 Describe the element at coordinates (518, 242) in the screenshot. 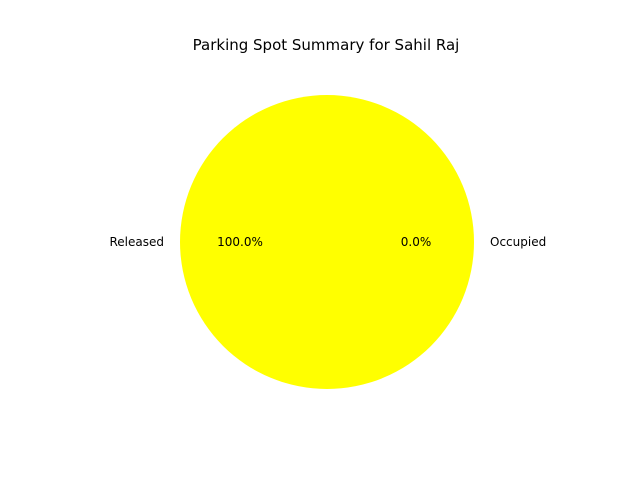

I see `slice-label-occupied: Occupied` at that location.